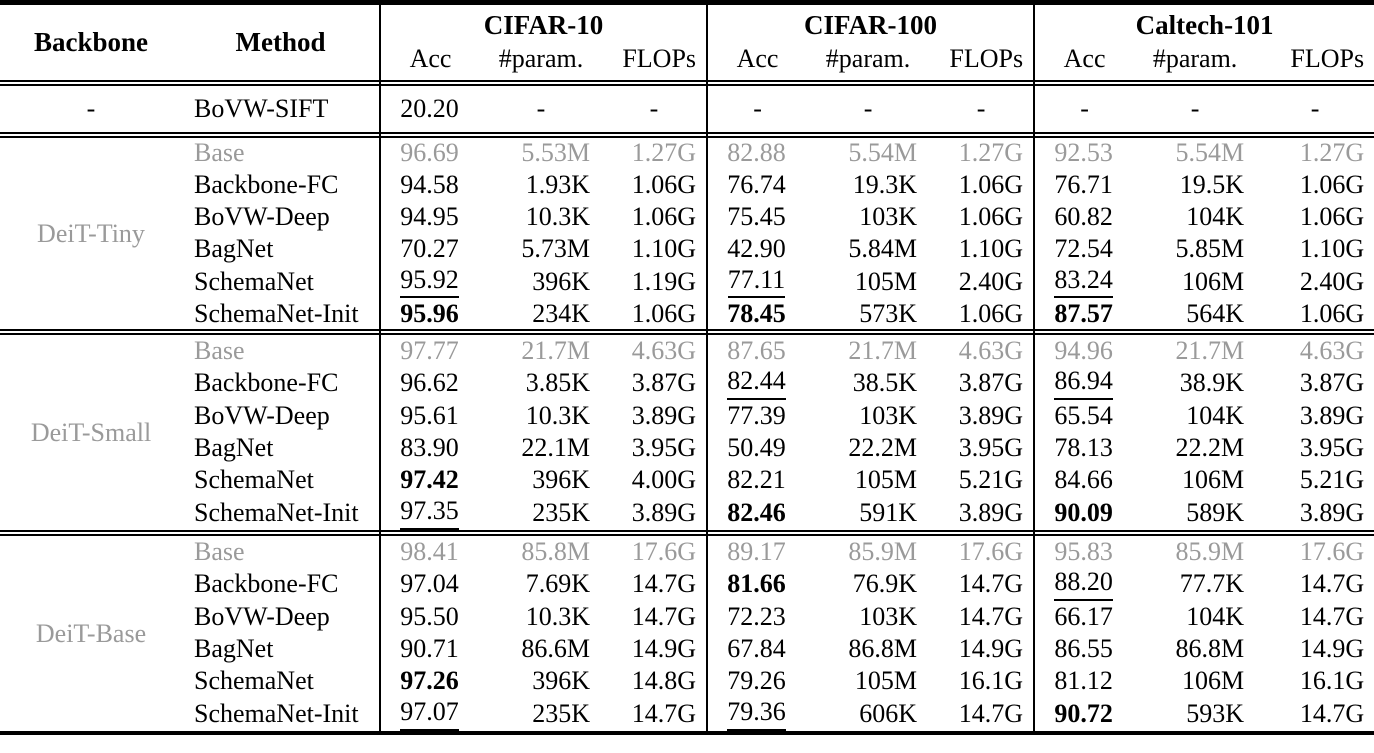 This screenshot has height=753, width=1374. Describe the element at coordinates (757, 416) in the screenshot. I see `cell-acc: 77.39` at that location.